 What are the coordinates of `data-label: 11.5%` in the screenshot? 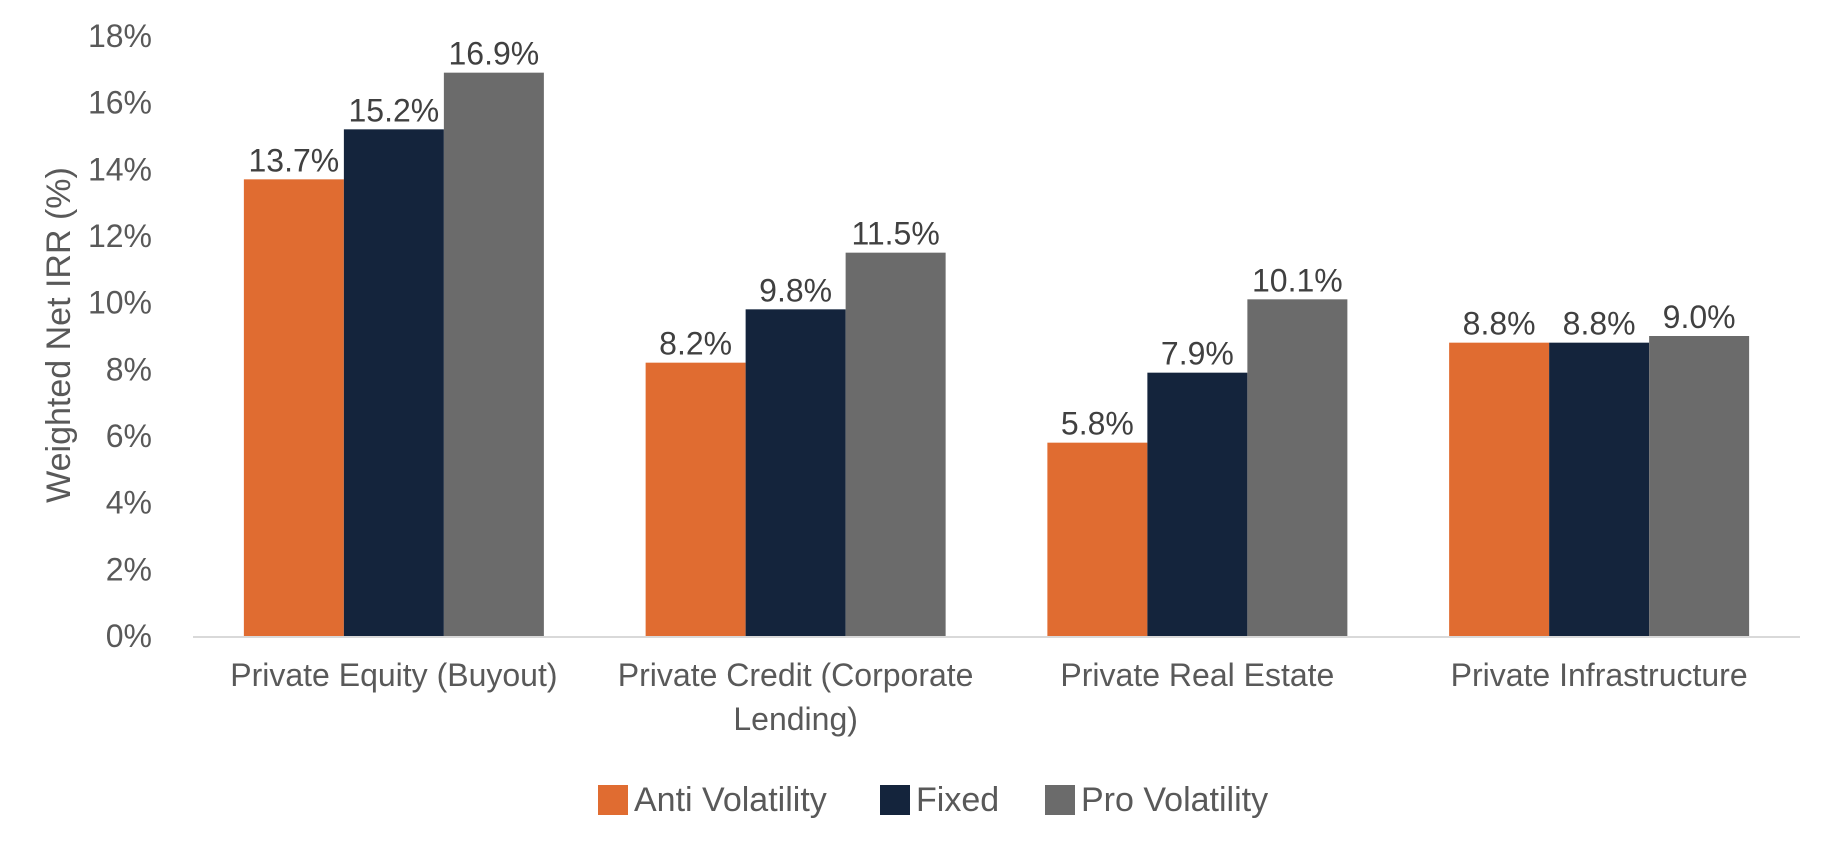 It's located at (895, 234).